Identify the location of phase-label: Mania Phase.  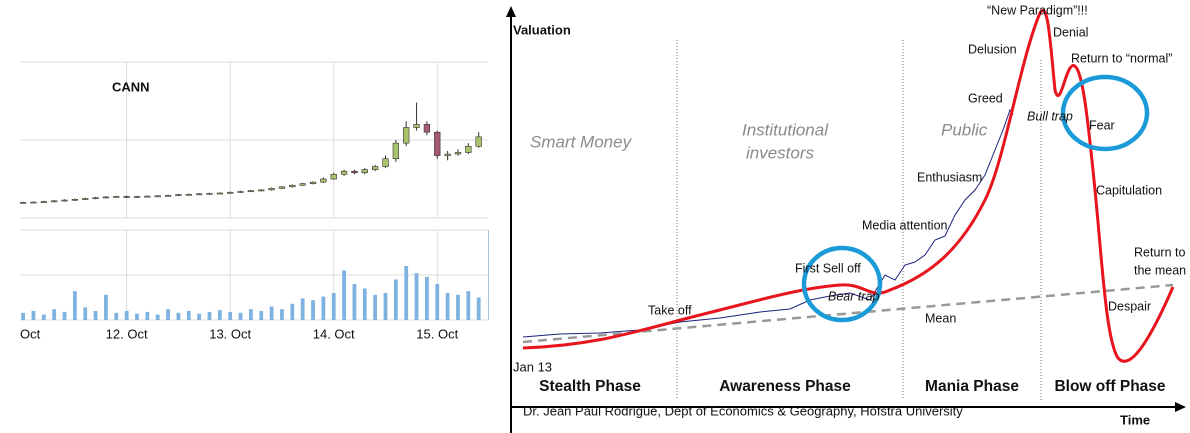
(972, 386).